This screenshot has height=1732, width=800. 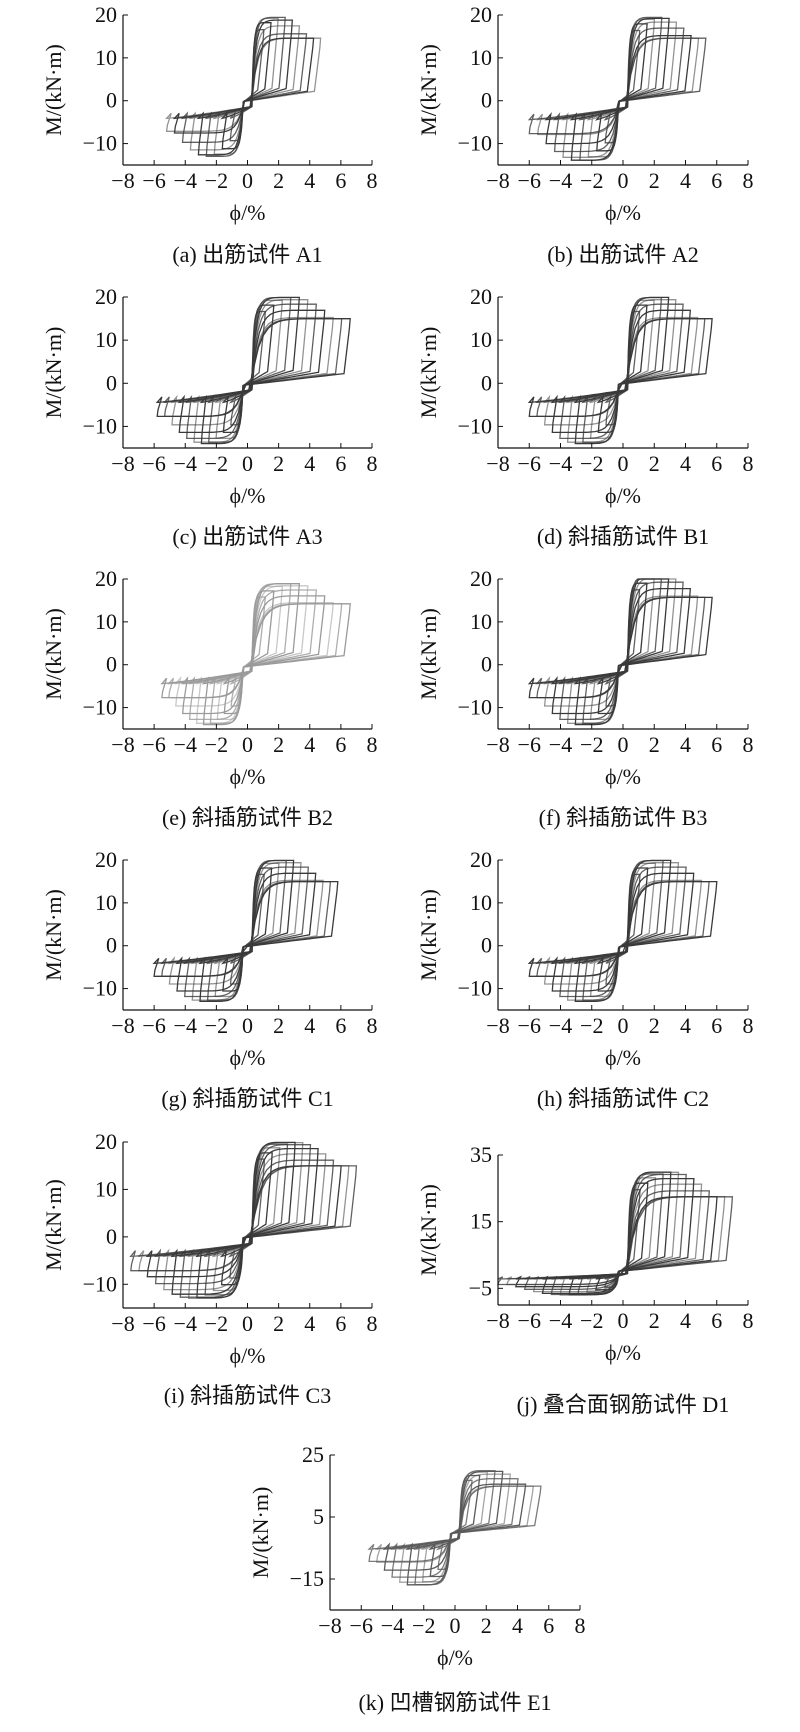 I want to click on y-tick-label: 35, so click(x=481, y=1154).